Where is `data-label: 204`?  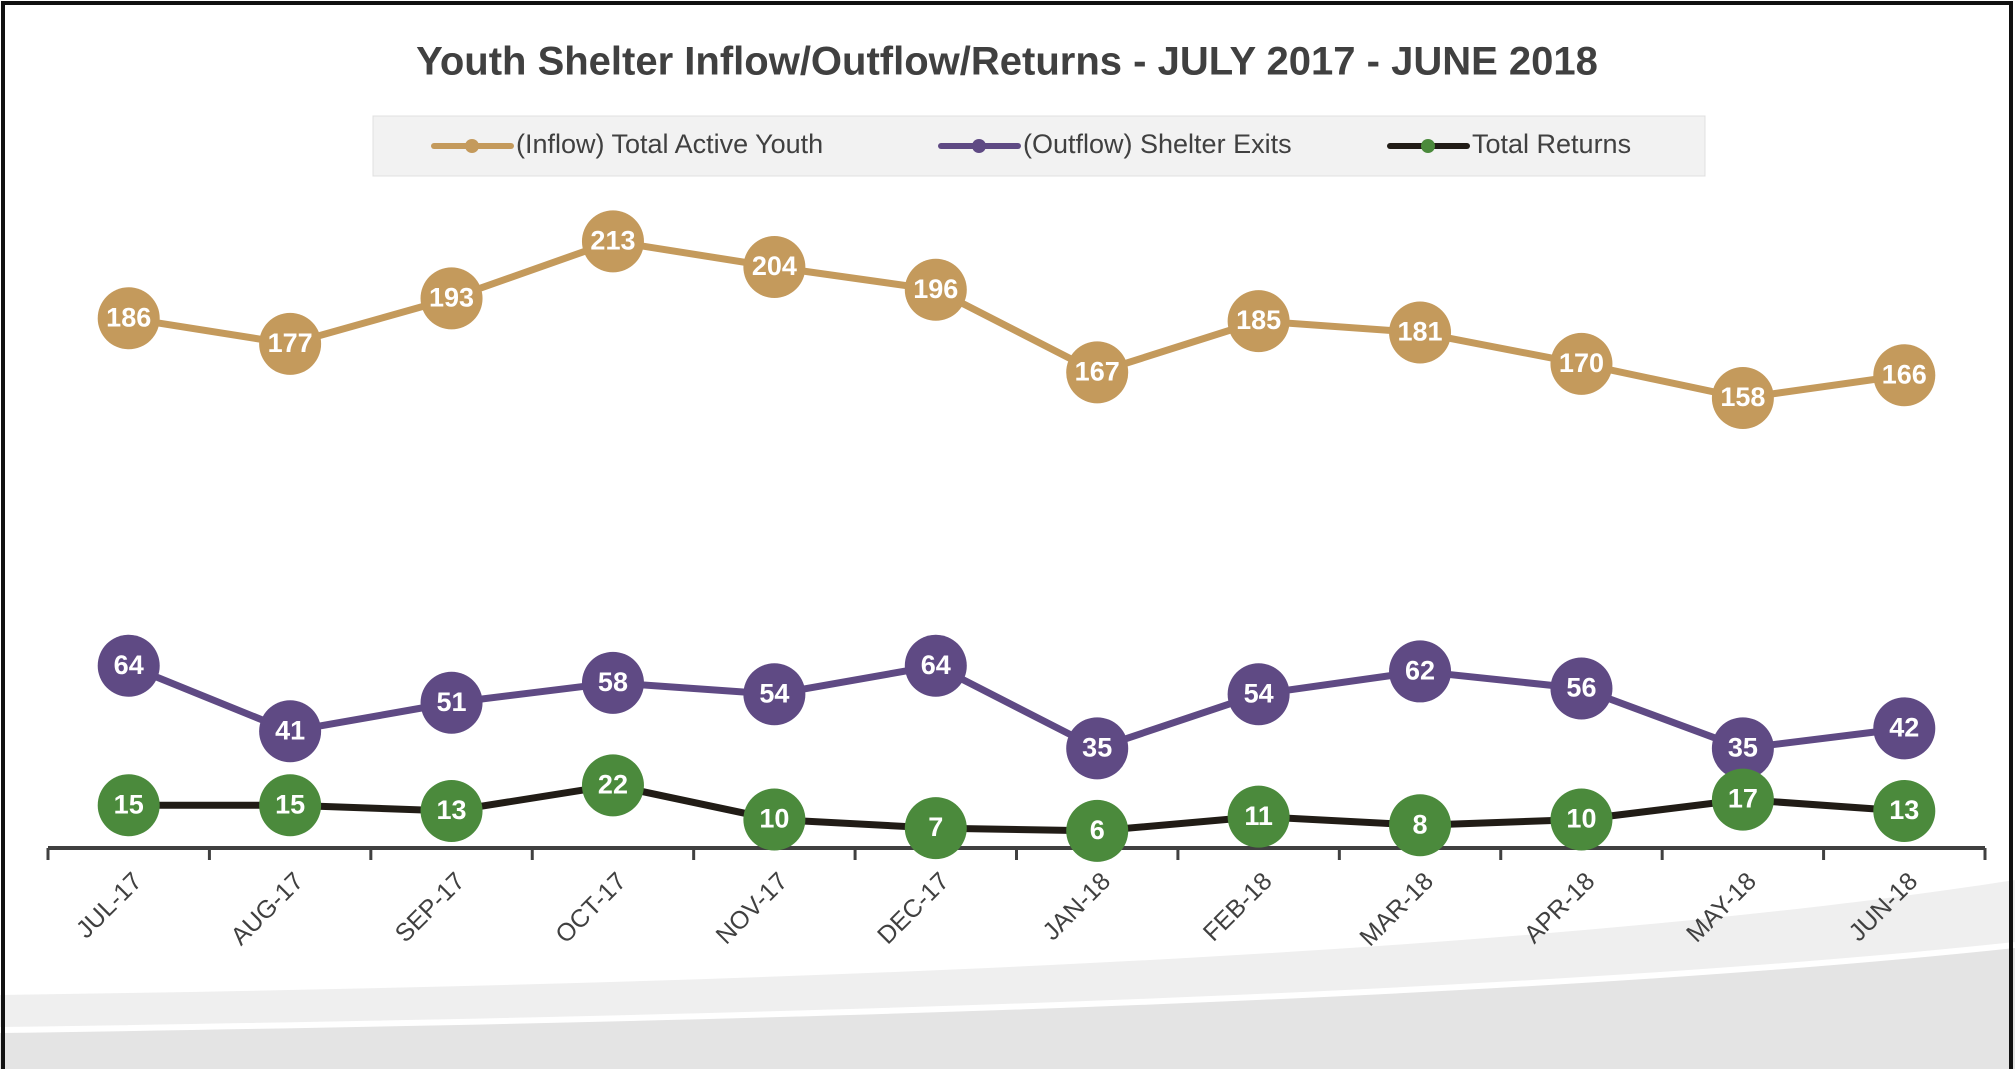
data-label: 204 is located at coordinates (774, 266).